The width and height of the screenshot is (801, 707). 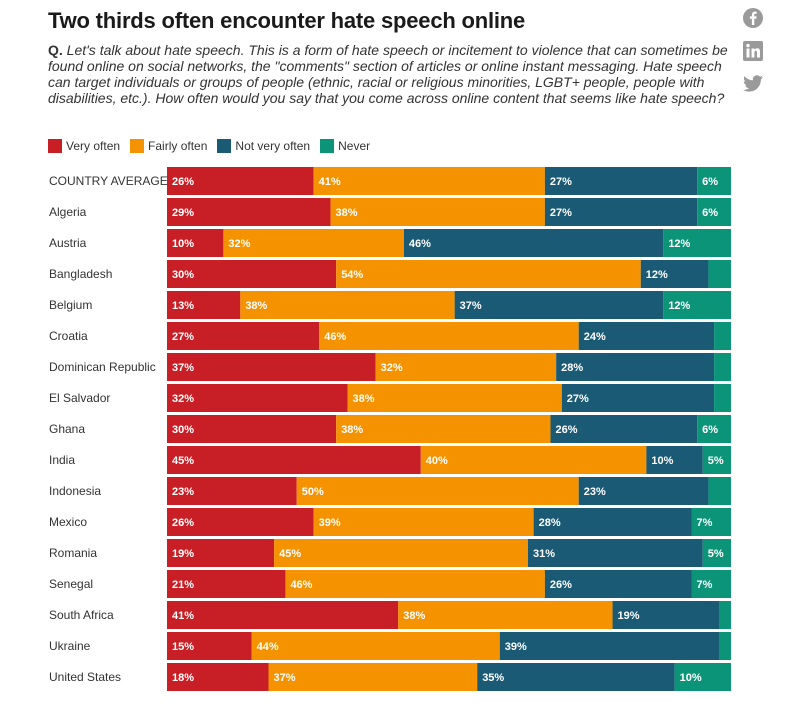 What do you see at coordinates (753, 51) in the screenshot?
I see `linkedin-icon` at bounding box center [753, 51].